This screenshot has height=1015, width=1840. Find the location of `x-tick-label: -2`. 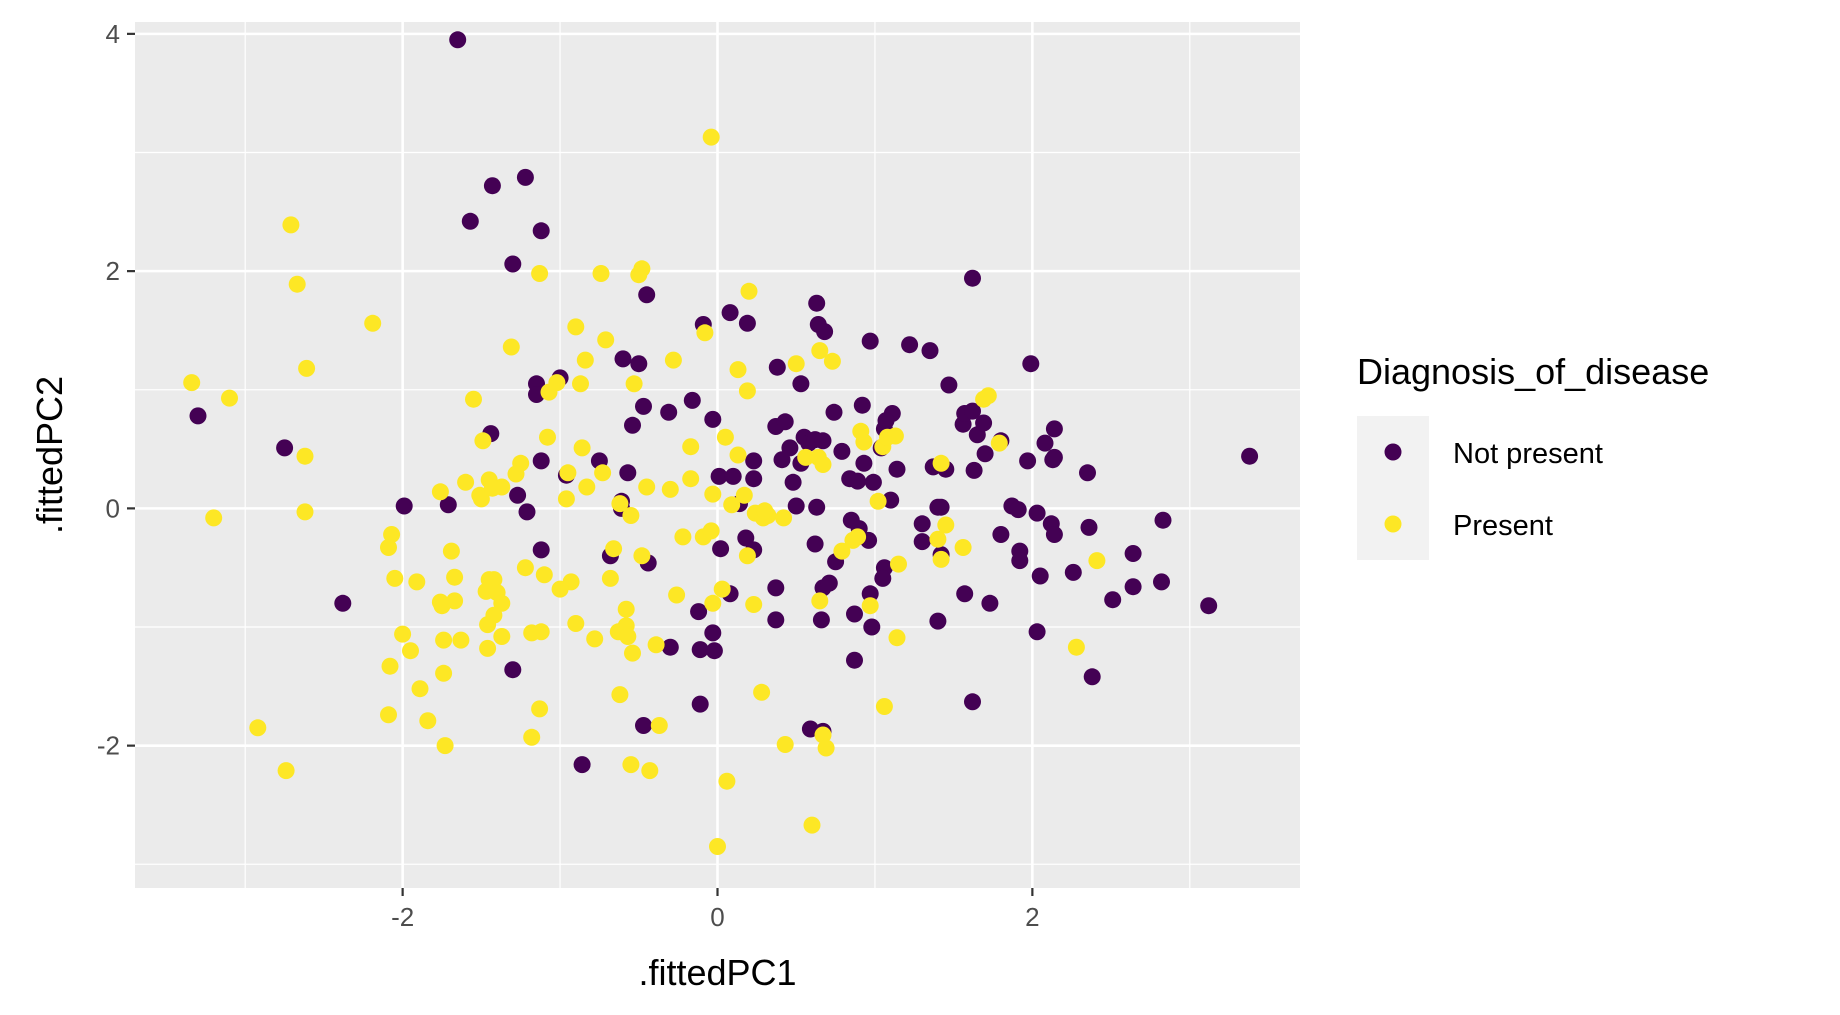

x-tick-label: -2 is located at coordinates (402, 917).